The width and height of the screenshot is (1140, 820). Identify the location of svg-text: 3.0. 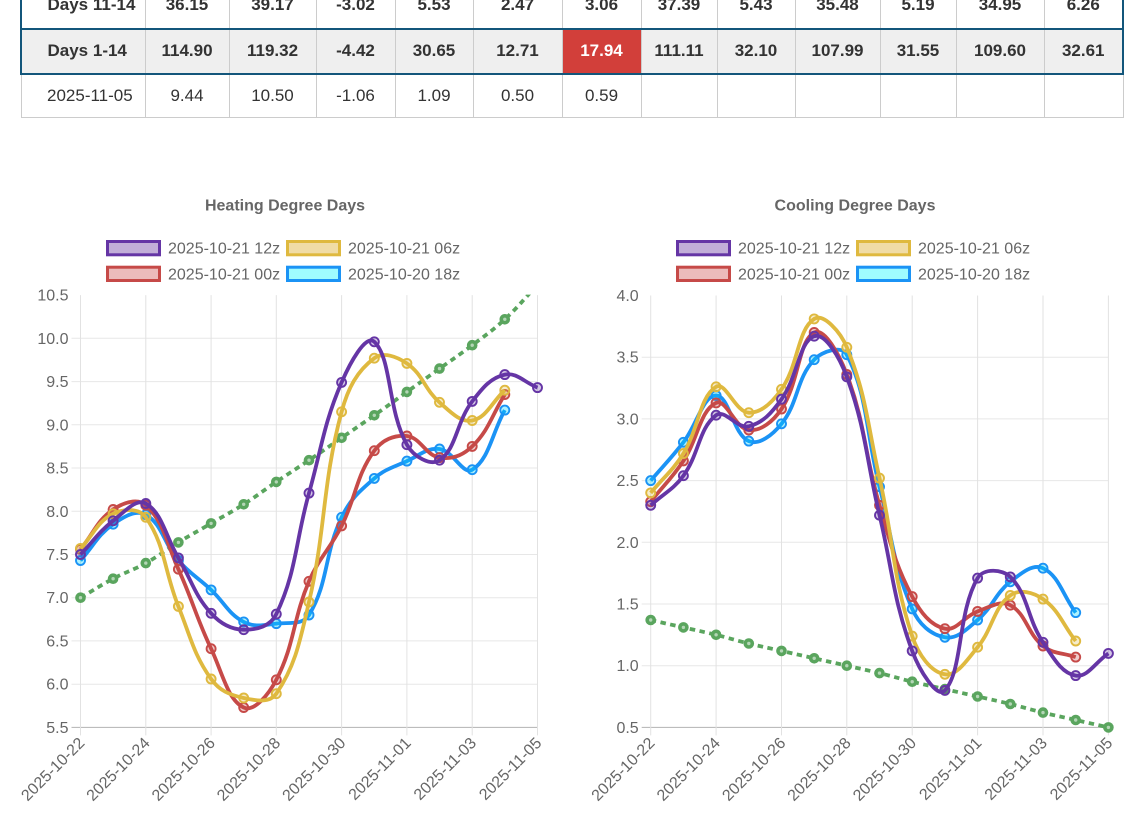
(627, 419).